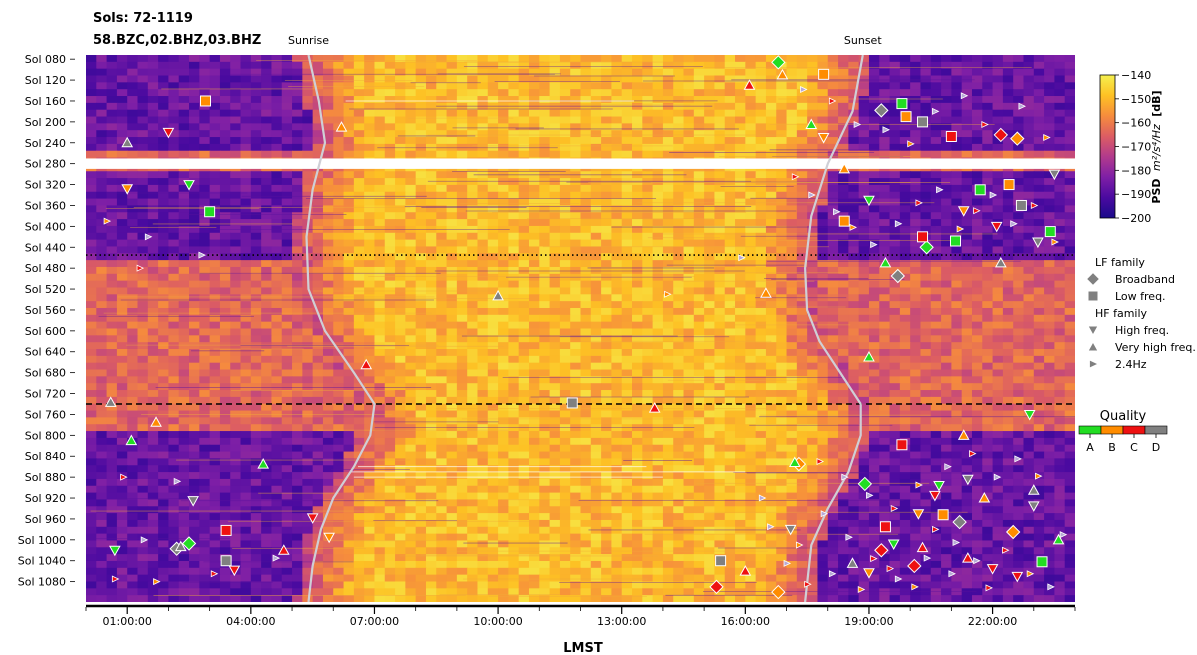  What do you see at coordinates (1093, 279) in the screenshot?
I see `legend-diamond-icon` at bounding box center [1093, 279].